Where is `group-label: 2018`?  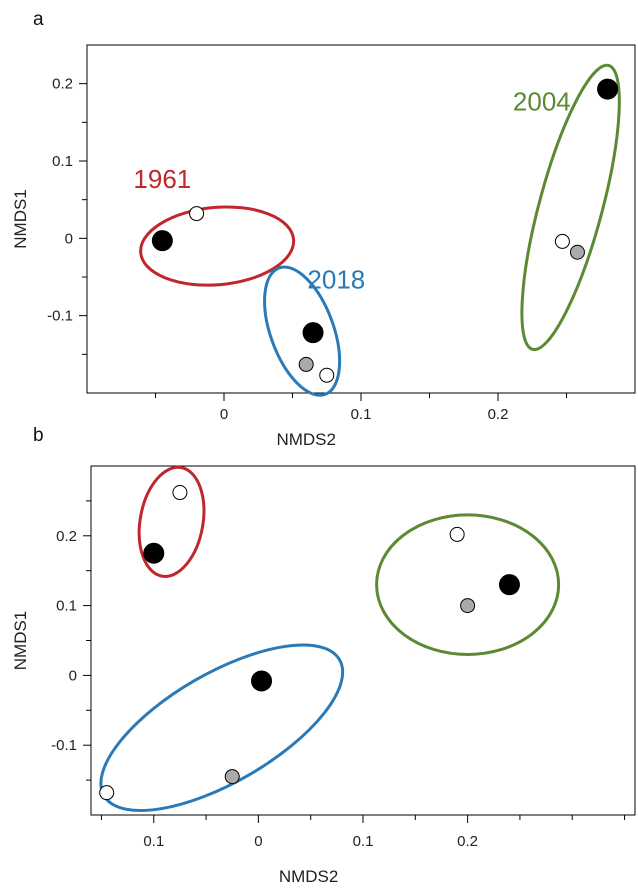
group-label: 2018 is located at coordinates (336, 280).